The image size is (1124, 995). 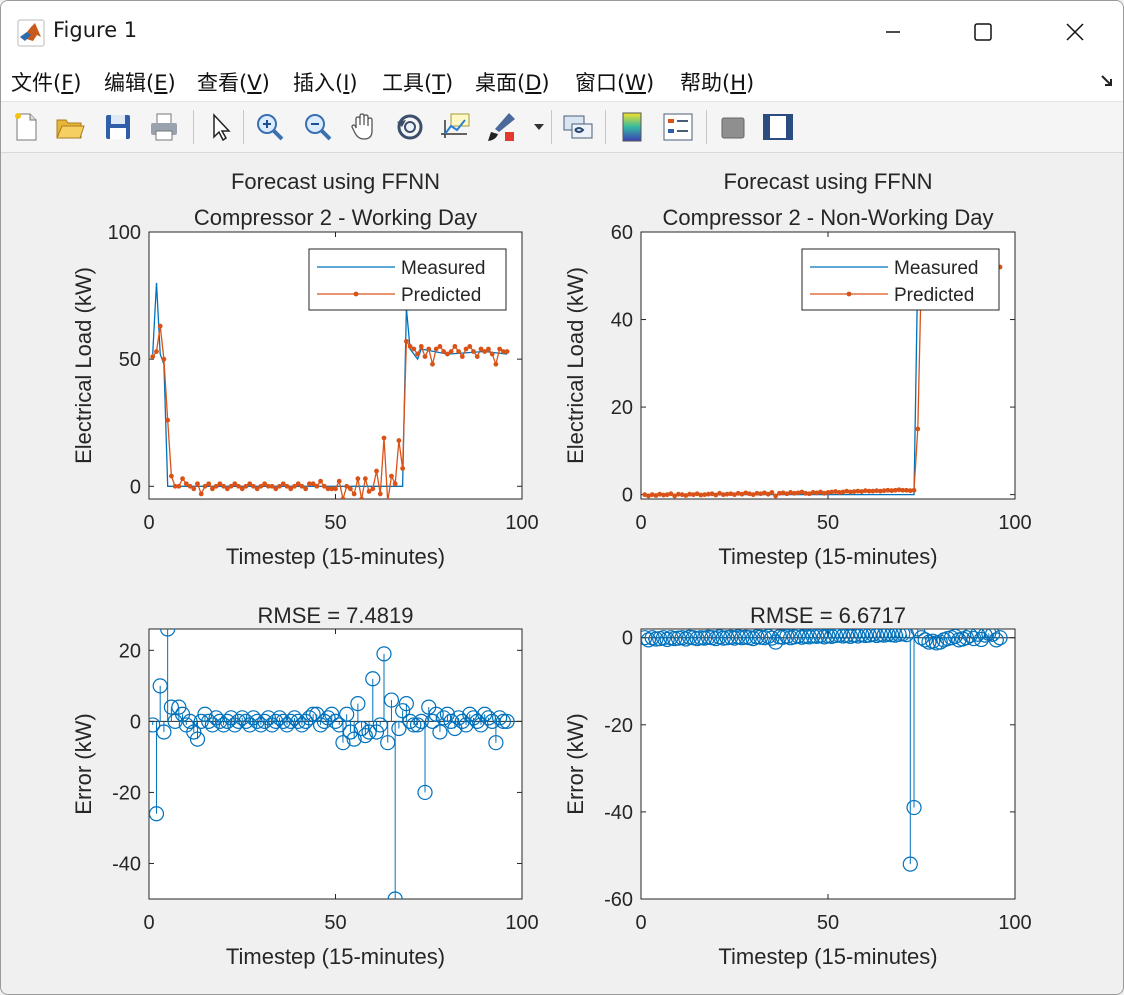 What do you see at coordinates (502, 127) in the screenshot?
I see `brush-icon` at bounding box center [502, 127].